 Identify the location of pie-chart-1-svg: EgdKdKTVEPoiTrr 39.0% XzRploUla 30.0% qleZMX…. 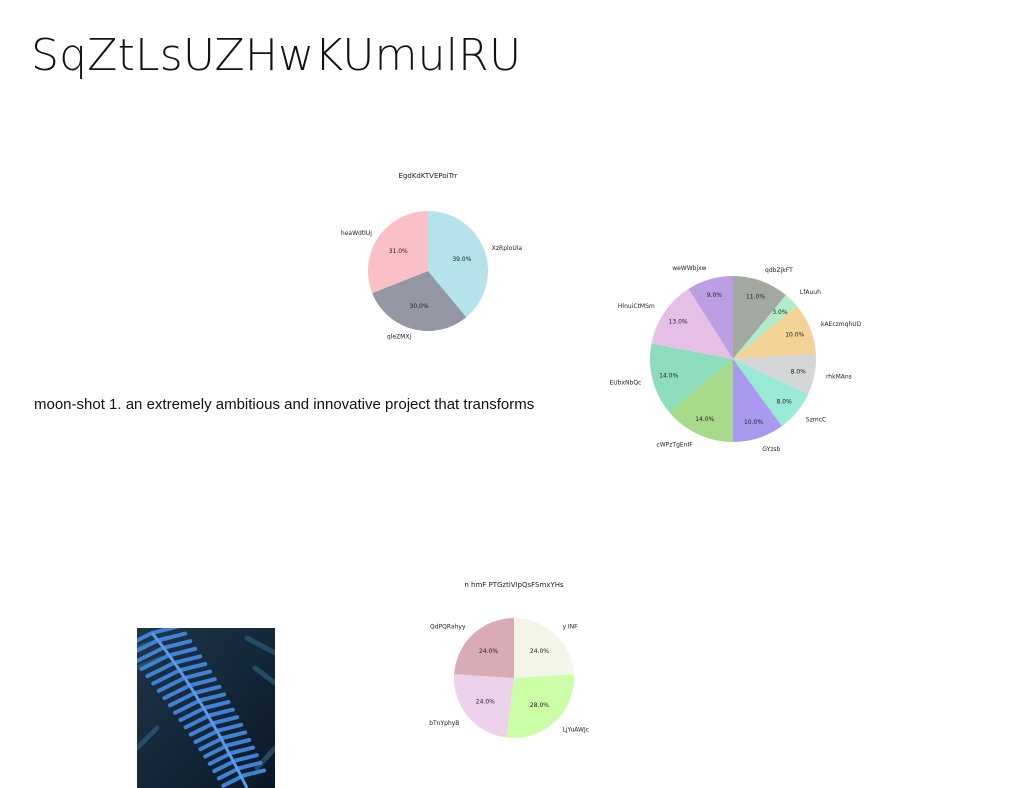
(432, 256).